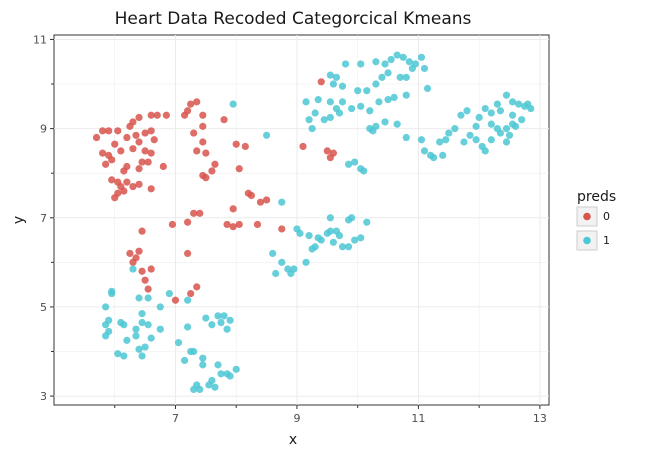 The height and width of the screenshot is (461, 646). Describe the element at coordinates (296, 418) in the screenshot. I see `x-tick-label: 9` at that location.